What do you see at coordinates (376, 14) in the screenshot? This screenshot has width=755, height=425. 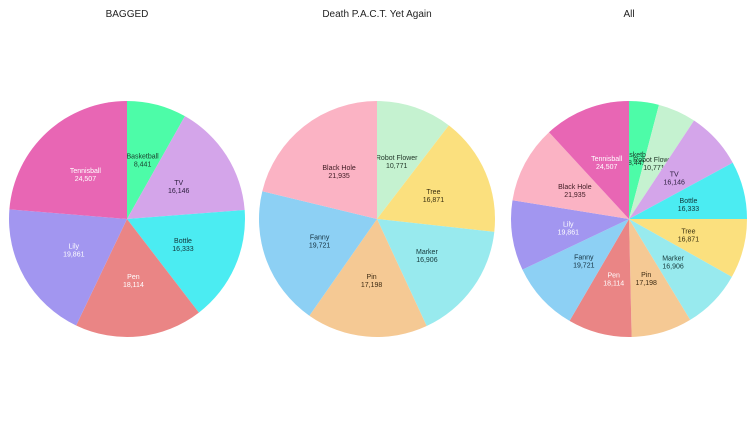 I see `pie-title-death-pact: Death P.A.C.T. Yet Again` at bounding box center [376, 14].